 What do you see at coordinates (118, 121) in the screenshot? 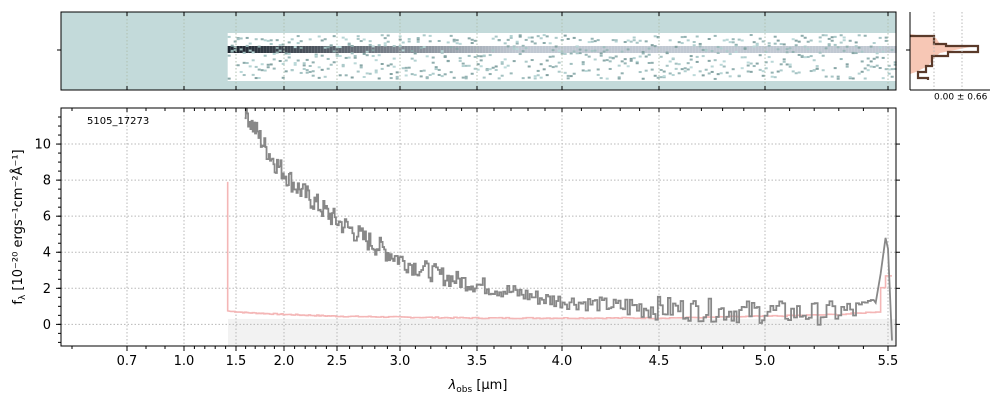
I see `object-label: 5105_17273` at bounding box center [118, 121].